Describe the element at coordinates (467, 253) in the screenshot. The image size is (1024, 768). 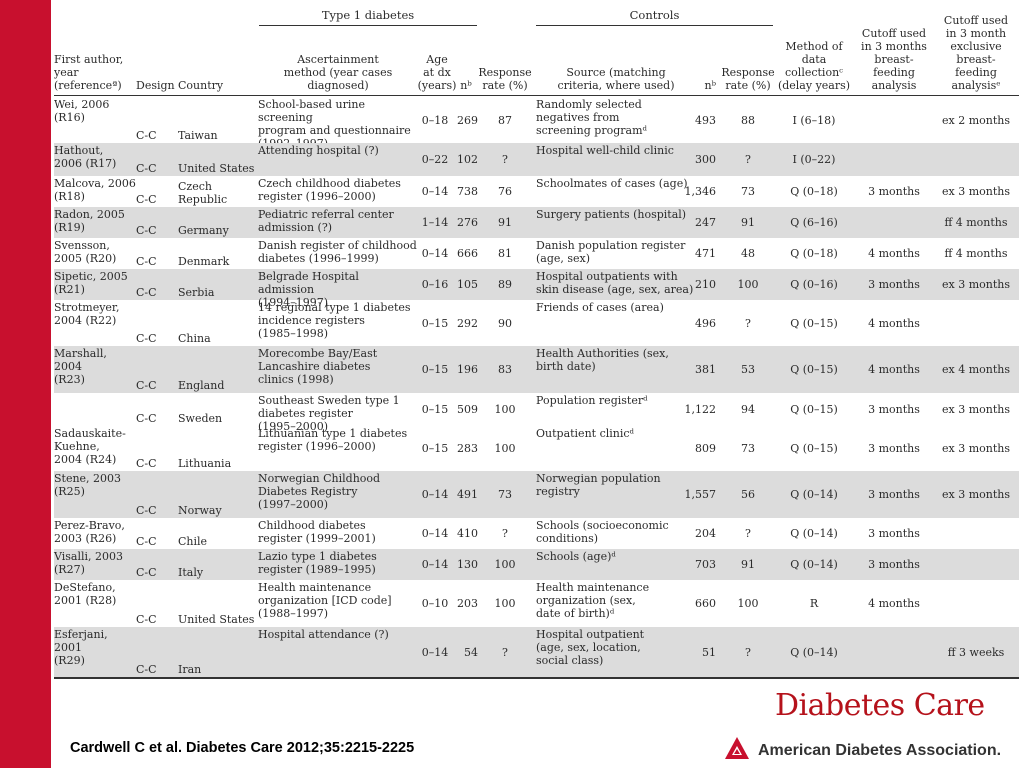
I see `cell-n-cases: 666` at that location.